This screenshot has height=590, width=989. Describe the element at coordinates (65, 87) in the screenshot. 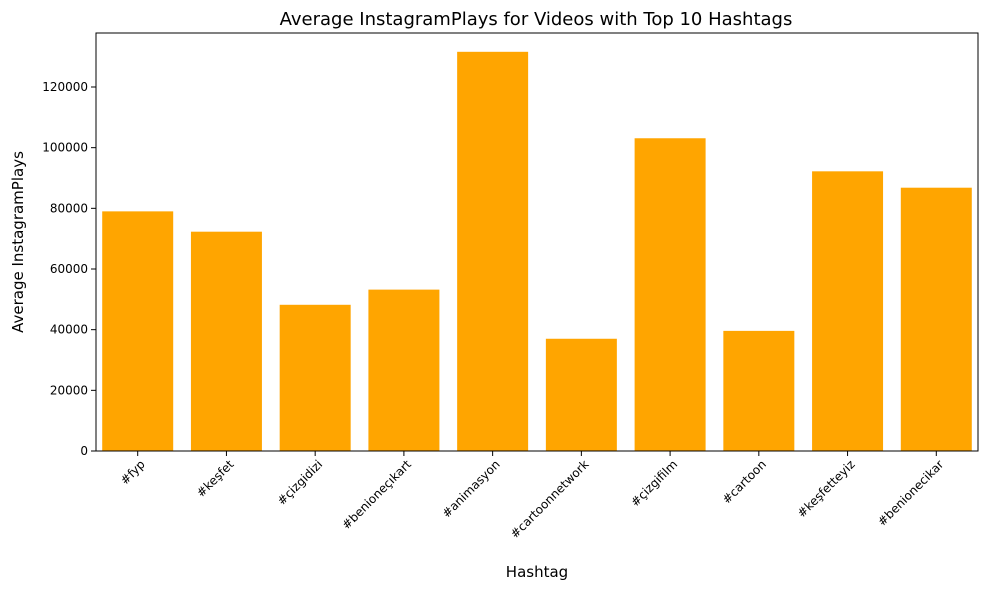

I see `y-tick-label: 120000` at that location.